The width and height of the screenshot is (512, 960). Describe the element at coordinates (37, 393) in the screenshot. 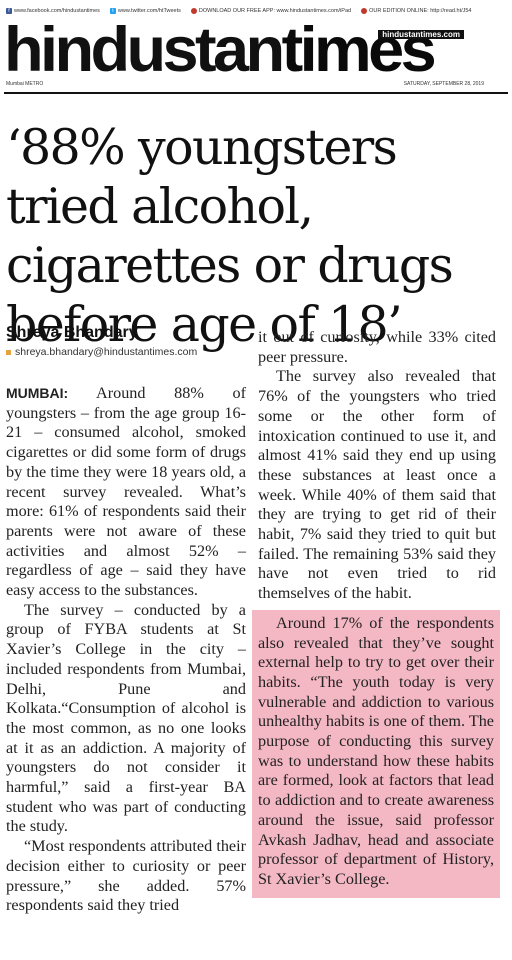

I see `dateline: MUMBAI:` at that location.